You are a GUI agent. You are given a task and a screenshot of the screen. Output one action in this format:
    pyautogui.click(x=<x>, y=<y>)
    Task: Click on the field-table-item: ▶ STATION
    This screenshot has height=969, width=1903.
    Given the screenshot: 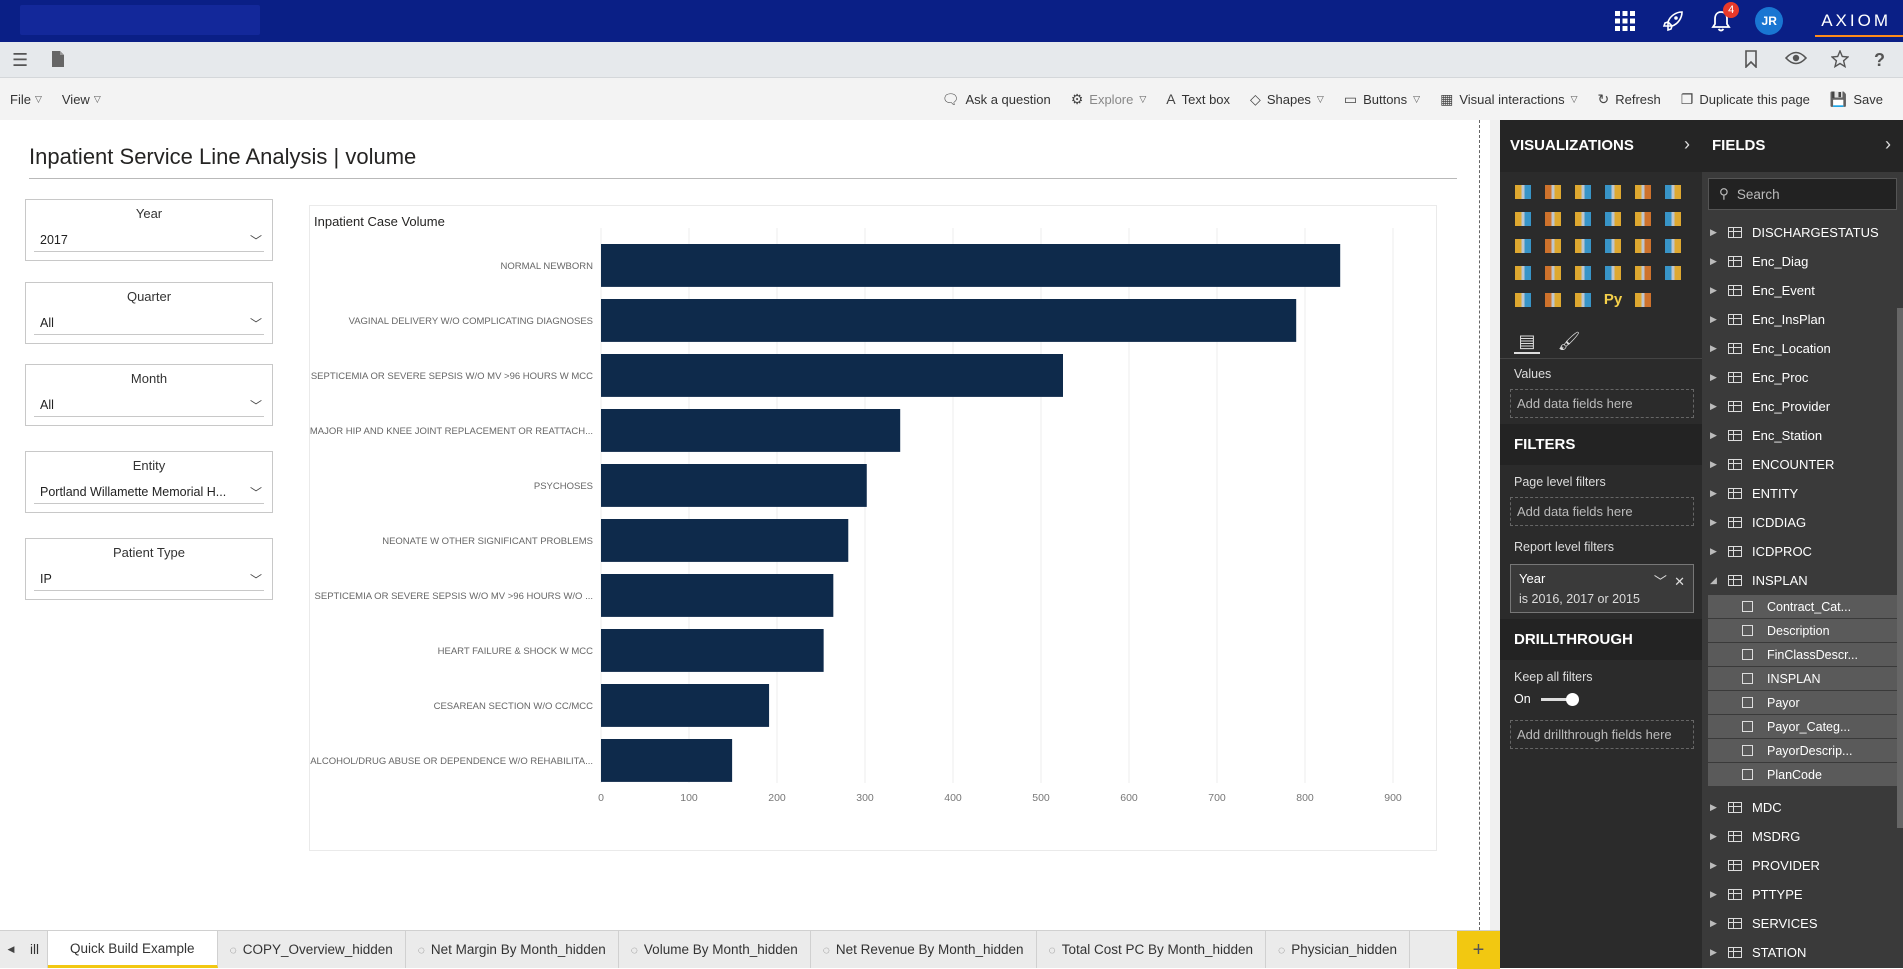 What is the action you would take?
    pyautogui.click(x=1802, y=952)
    